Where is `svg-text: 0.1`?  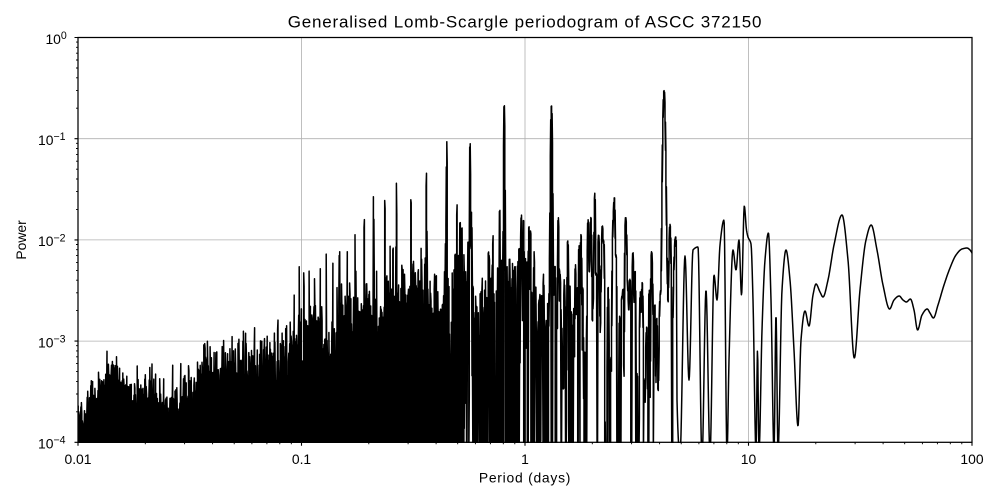 svg-text: 0.1 is located at coordinates (302, 459).